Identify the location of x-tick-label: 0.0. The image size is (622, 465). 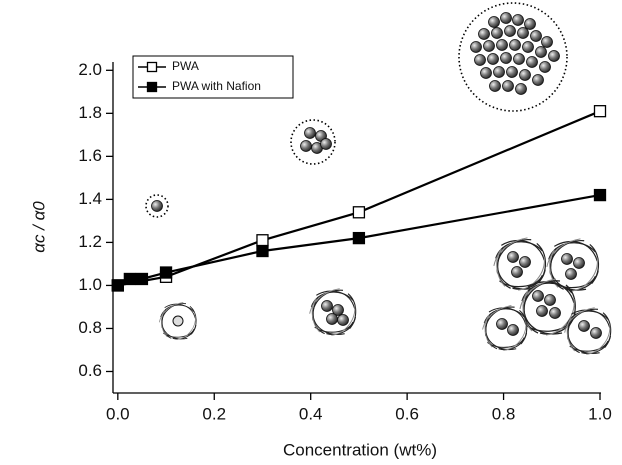
(118, 413).